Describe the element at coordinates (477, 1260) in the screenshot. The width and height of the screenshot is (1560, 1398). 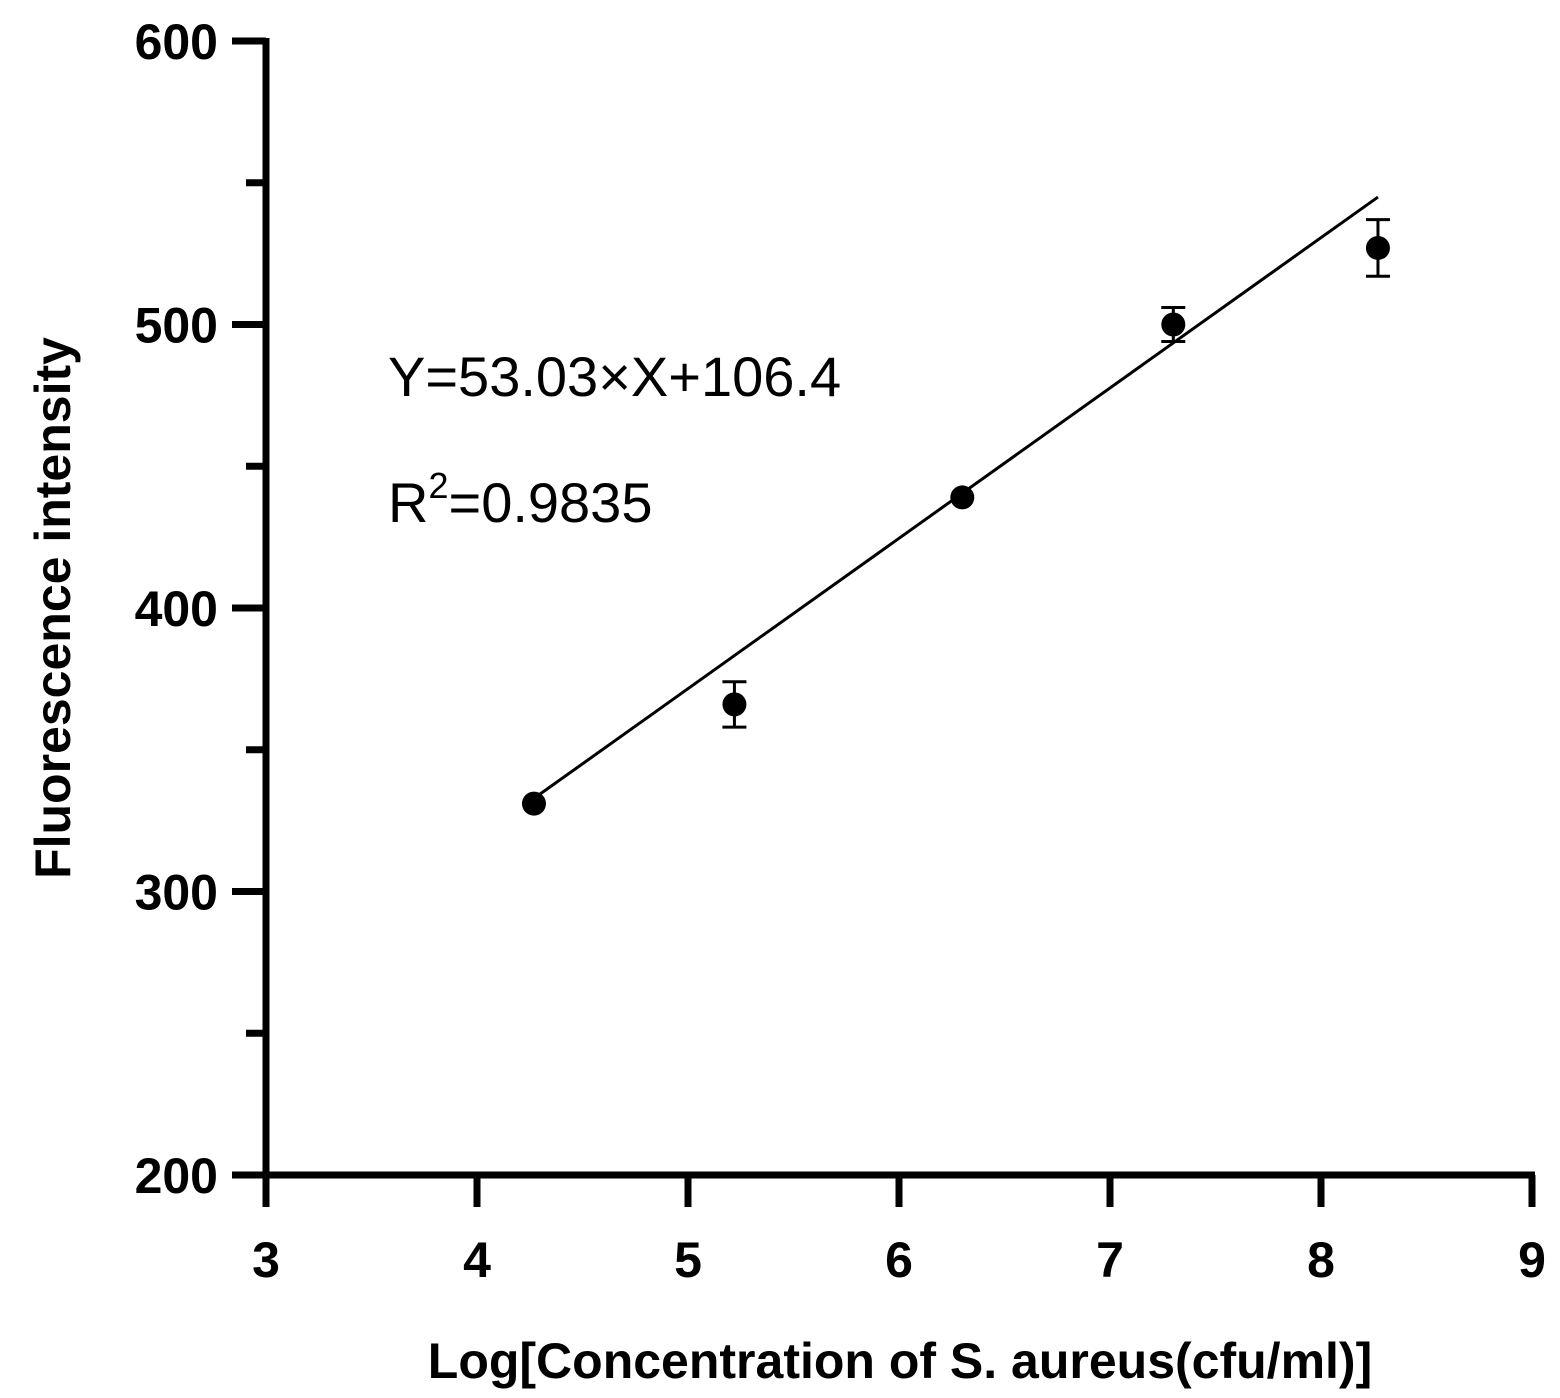
I see `x-tick-label-4: 4` at that location.